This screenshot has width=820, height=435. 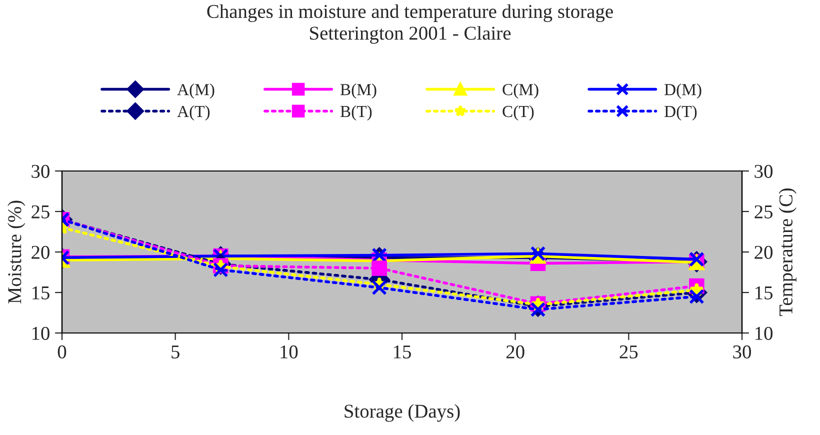 I want to click on x-tick-label: 5, so click(x=176, y=352).